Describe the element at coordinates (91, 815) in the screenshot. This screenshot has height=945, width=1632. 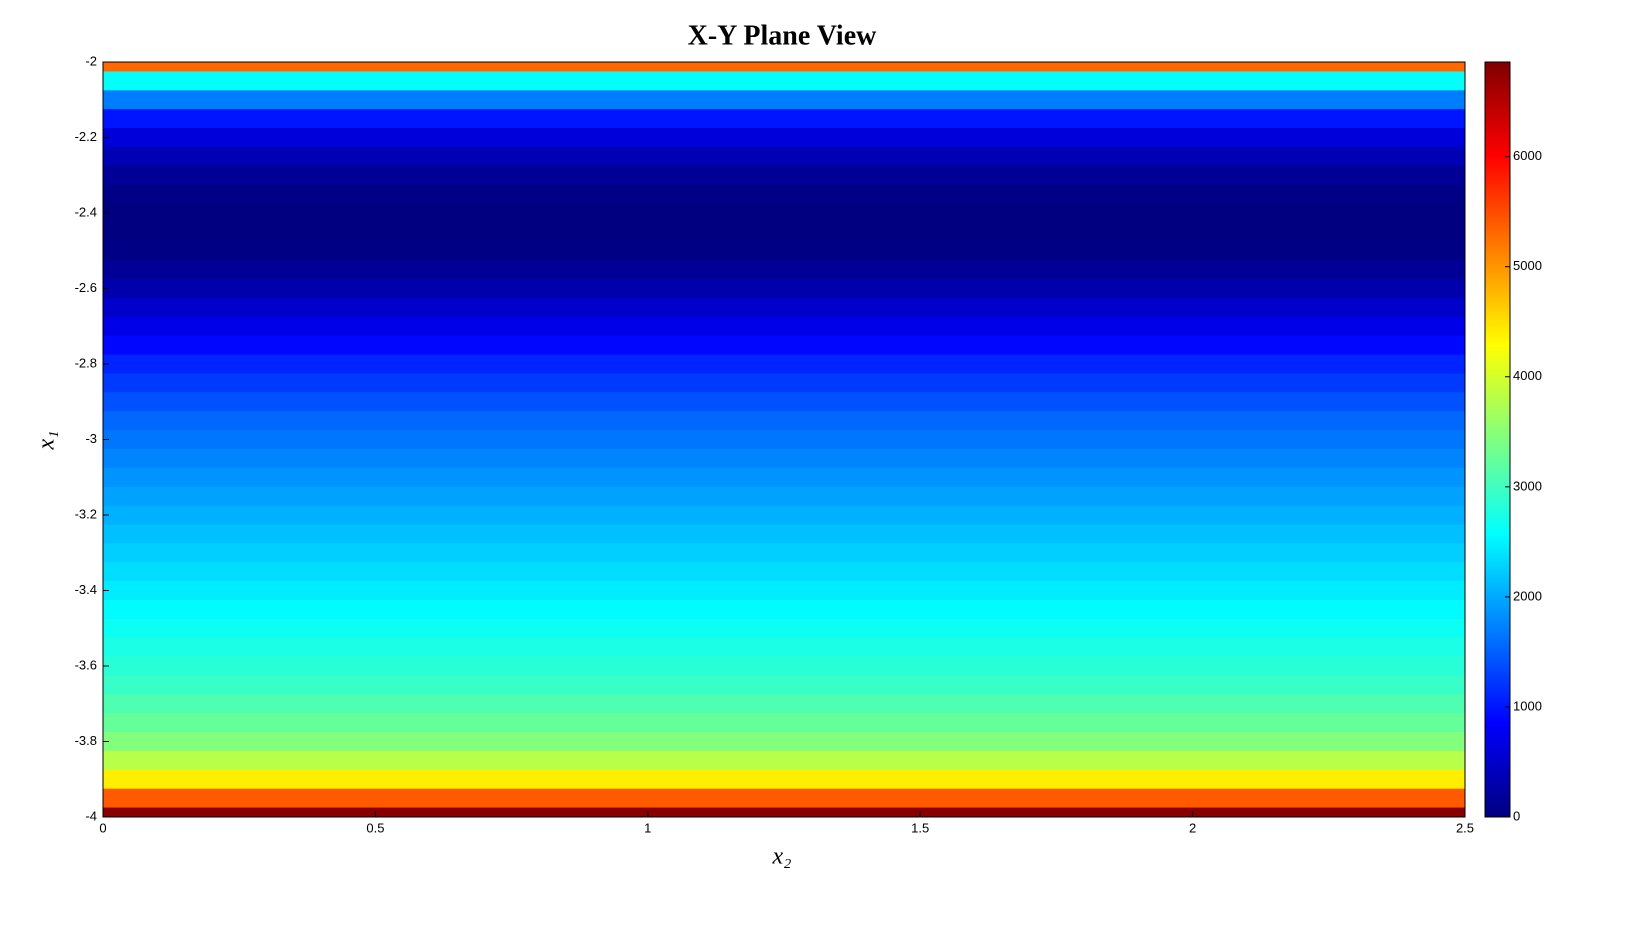
I see `y-tick-label: -4` at that location.